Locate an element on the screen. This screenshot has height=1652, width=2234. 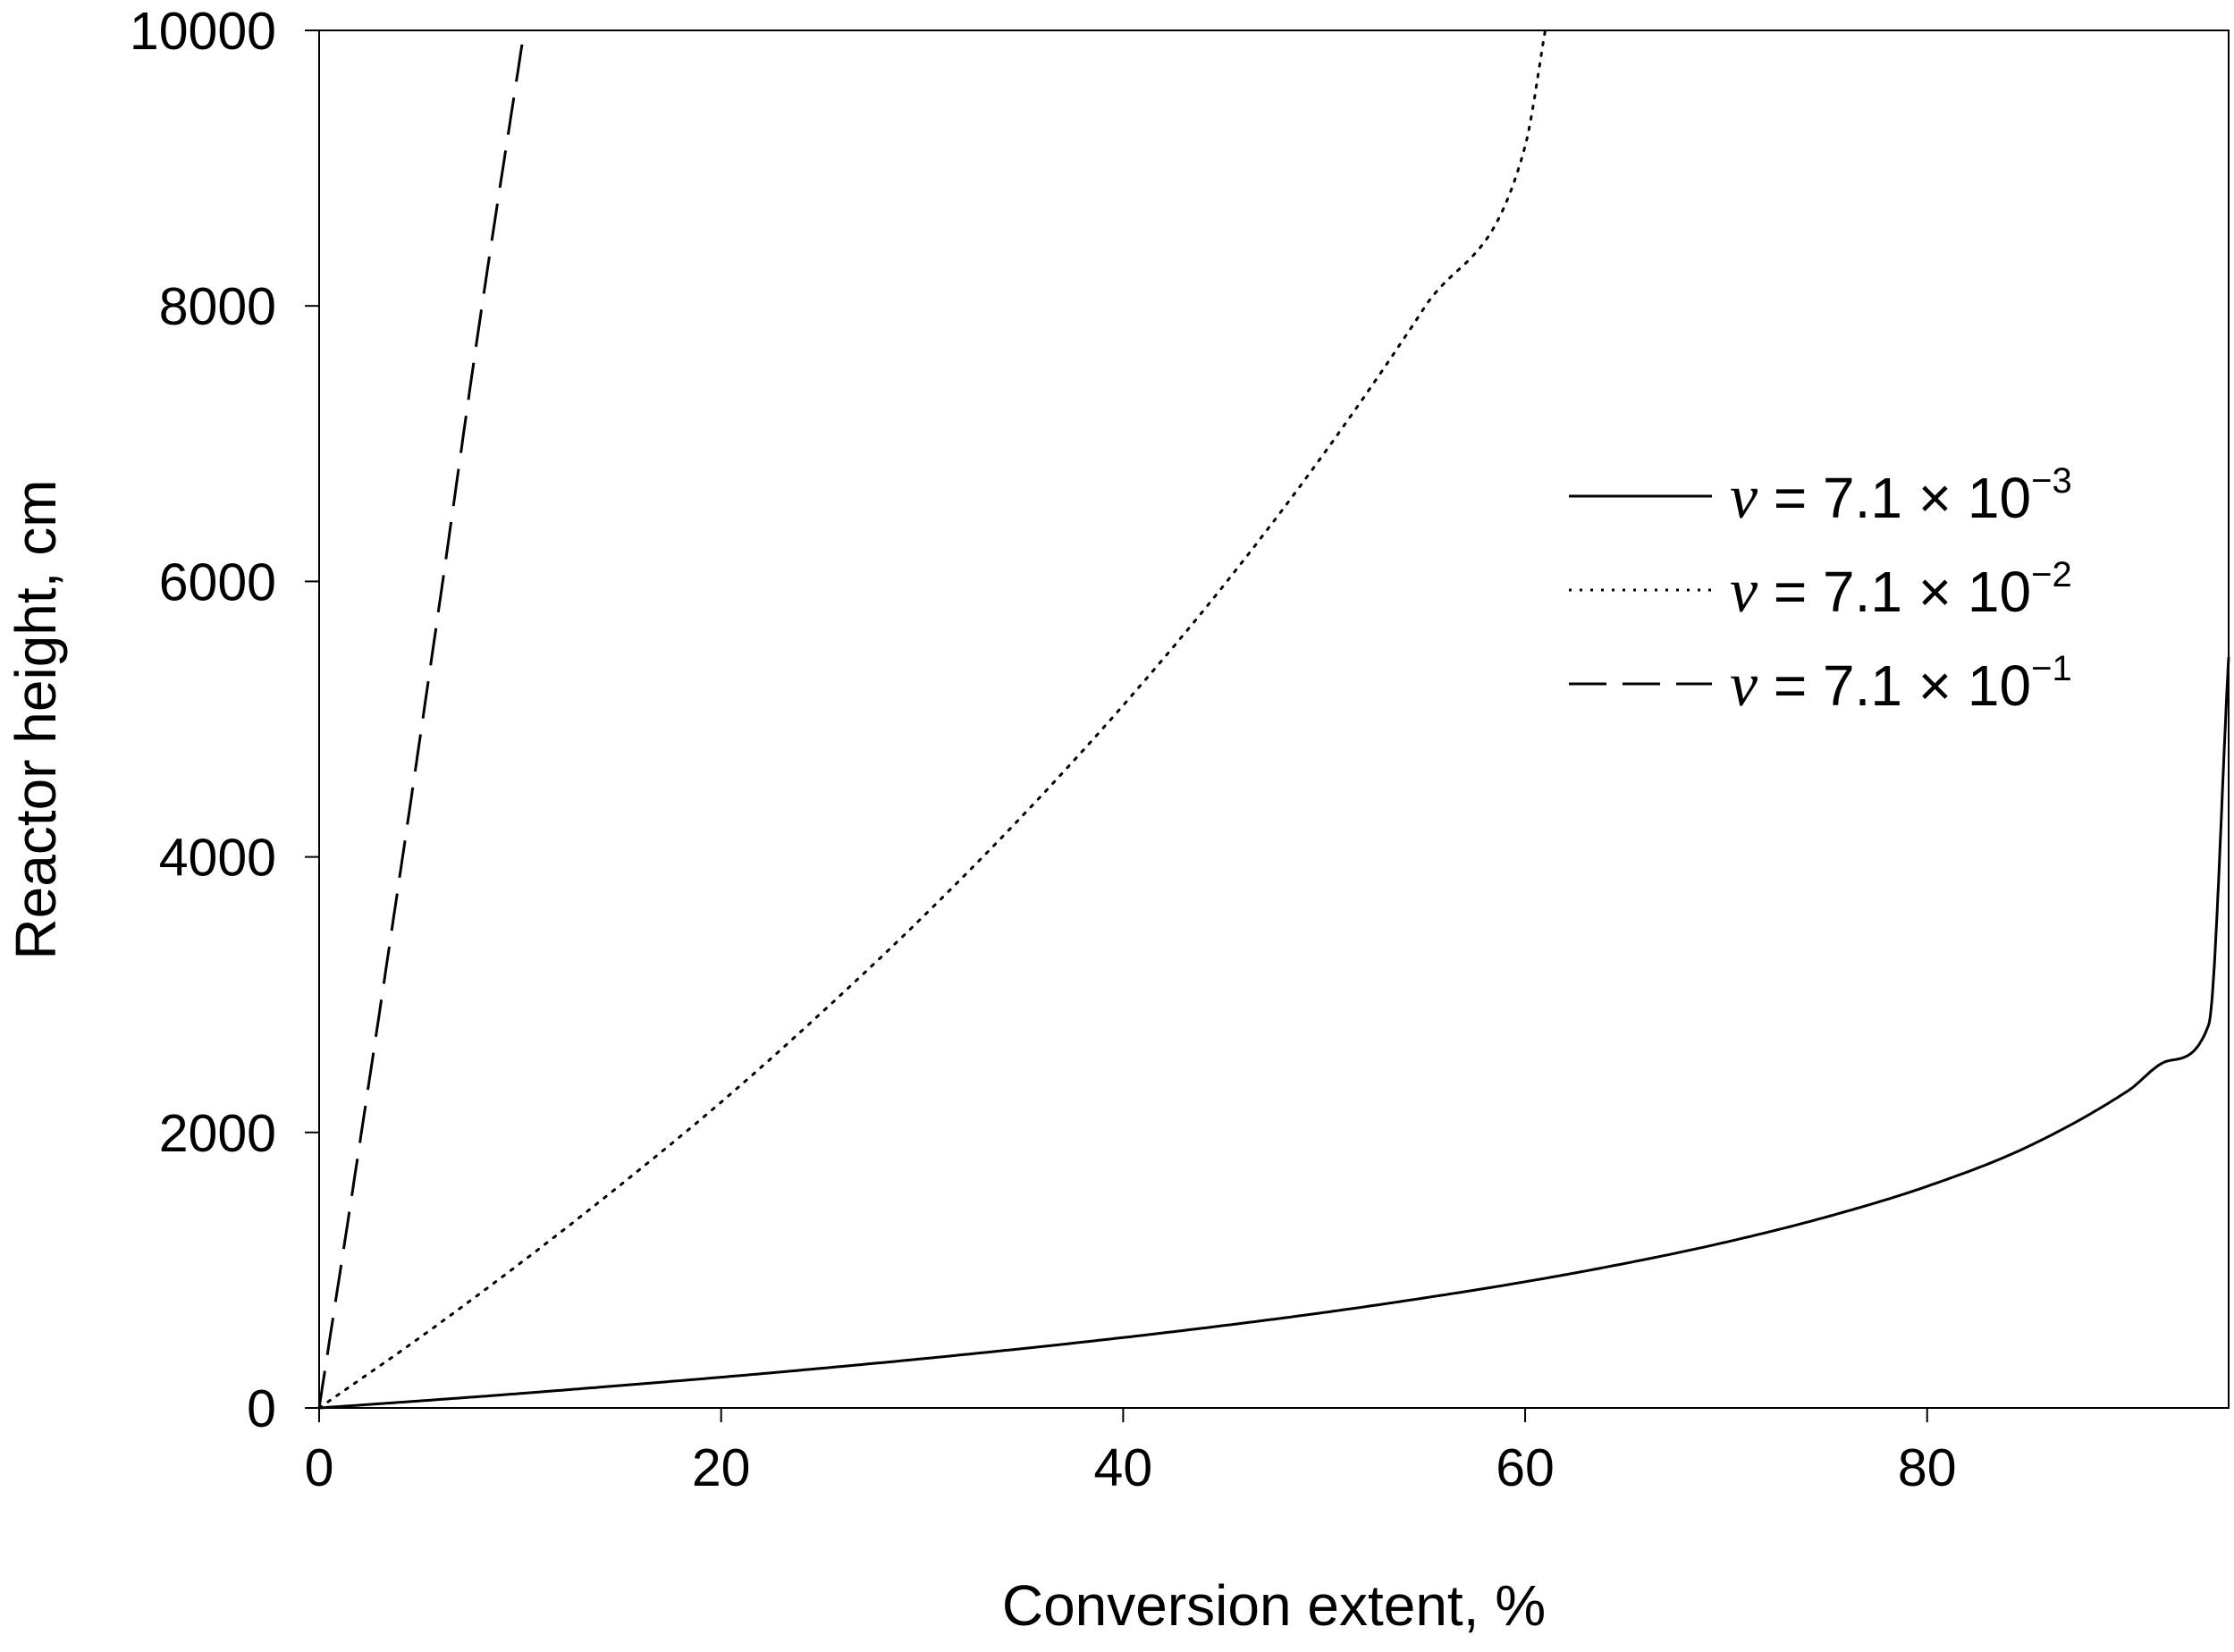
x-tick-label: 20 is located at coordinates (721, 1467).